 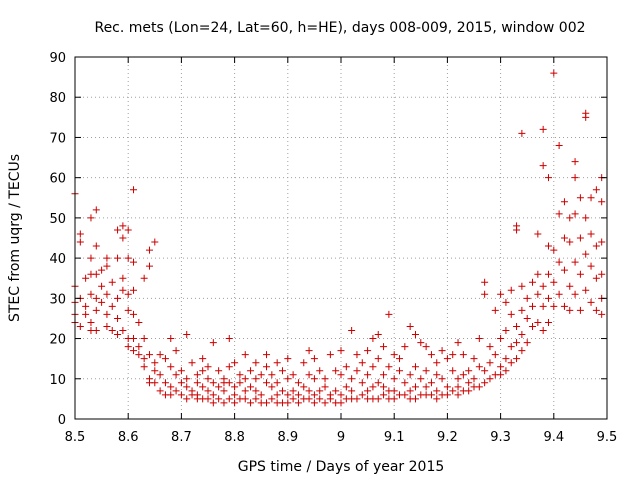 I want to click on x-tick-label: 8.7, so click(x=181, y=437).